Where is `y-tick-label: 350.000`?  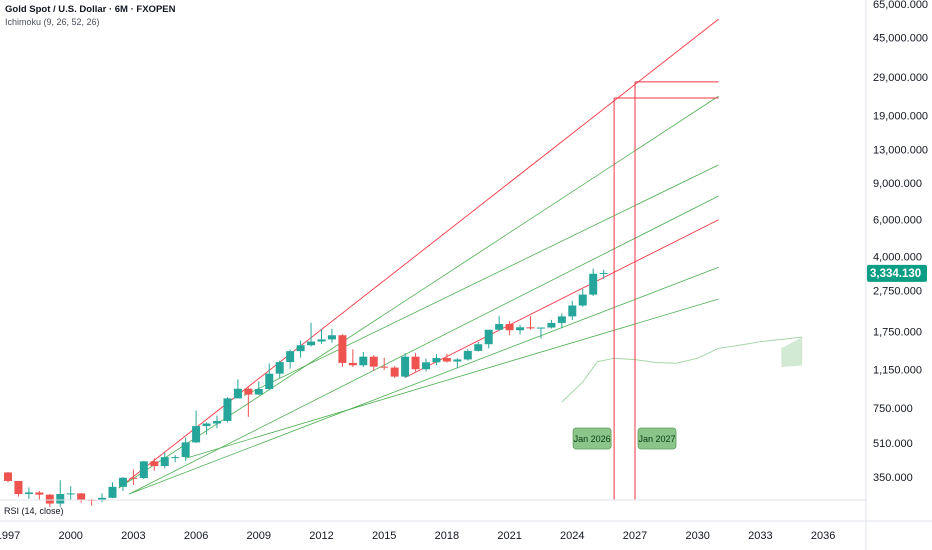
y-tick-label: 350.000 is located at coordinates (893, 478).